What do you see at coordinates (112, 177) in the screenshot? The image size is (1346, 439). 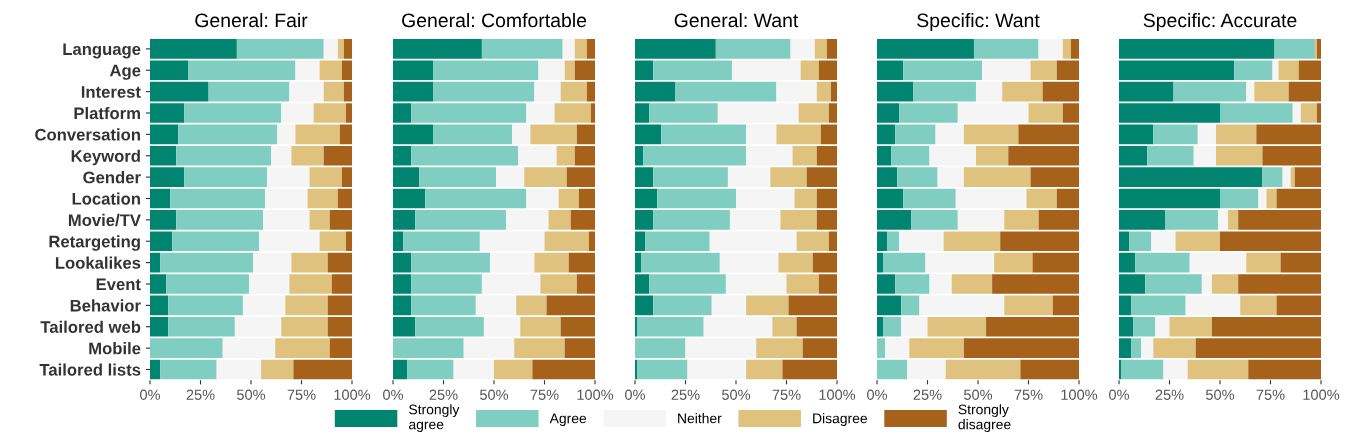 I see `y-tick-label: Gender` at bounding box center [112, 177].